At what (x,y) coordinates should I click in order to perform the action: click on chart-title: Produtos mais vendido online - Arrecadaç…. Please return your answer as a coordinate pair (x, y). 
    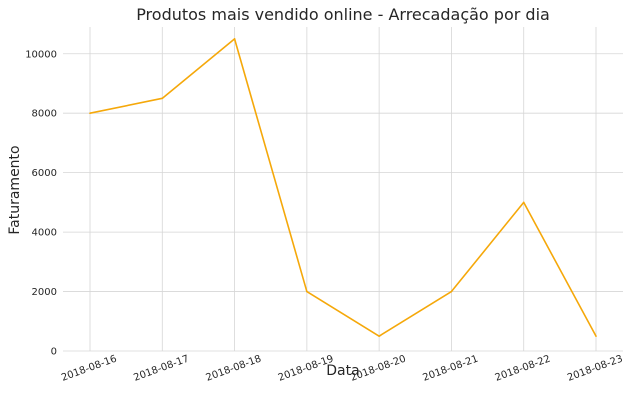
    Looking at the image, I should click on (343, 14).